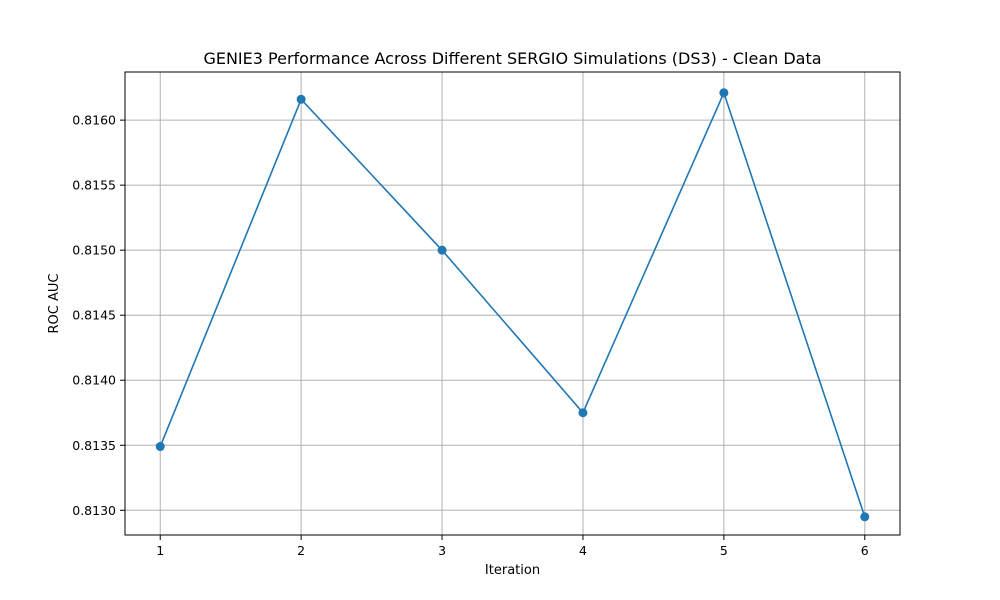  What do you see at coordinates (512, 570) in the screenshot?
I see `x-axis-label: Iteration` at bounding box center [512, 570].